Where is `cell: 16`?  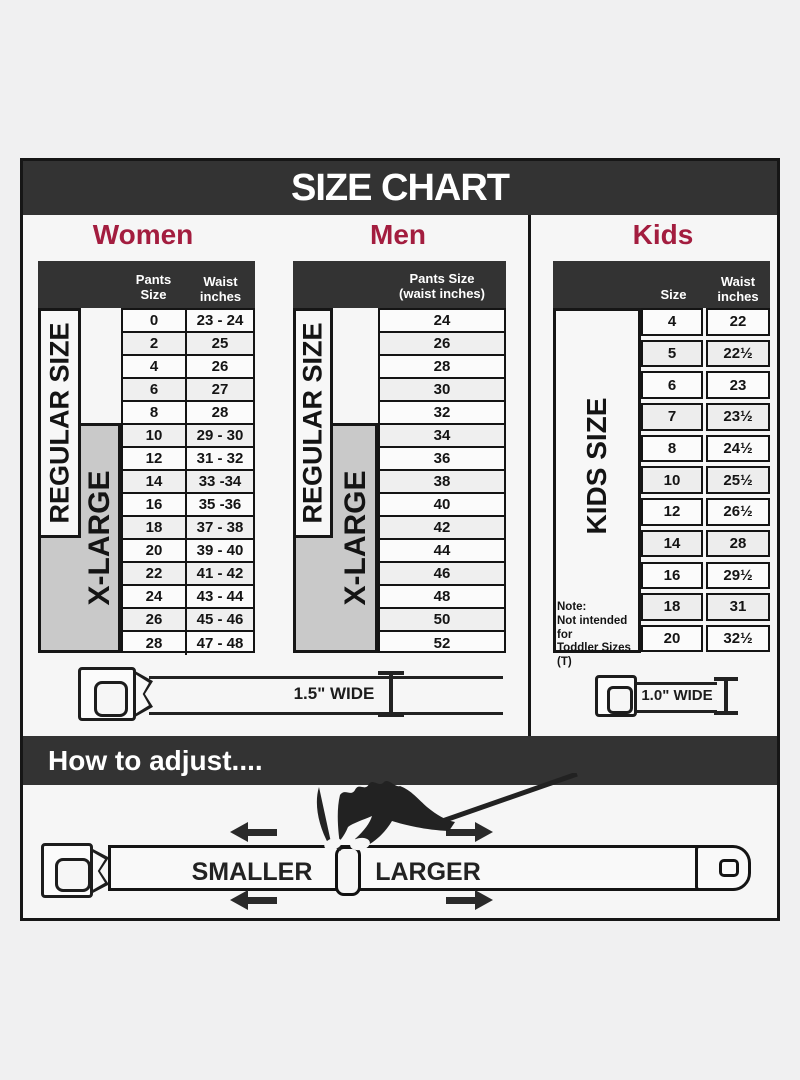 cell: 16 is located at coordinates (155, 504).